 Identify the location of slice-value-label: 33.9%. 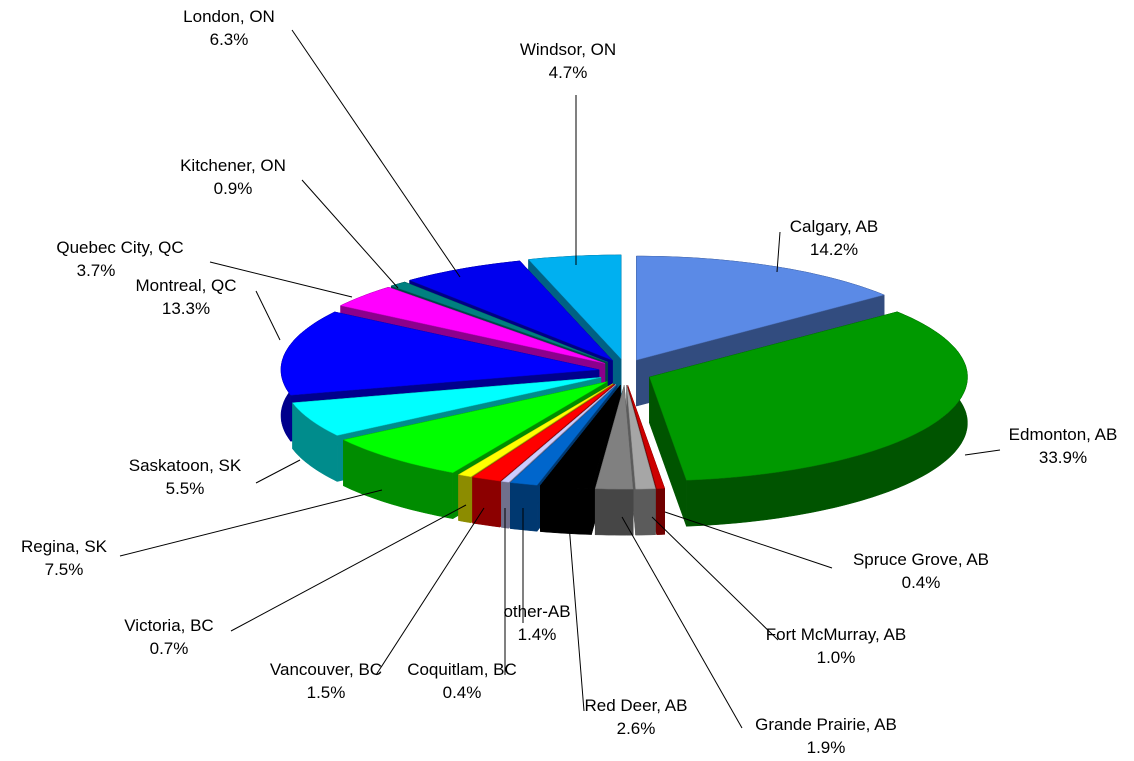
(1063, 457).